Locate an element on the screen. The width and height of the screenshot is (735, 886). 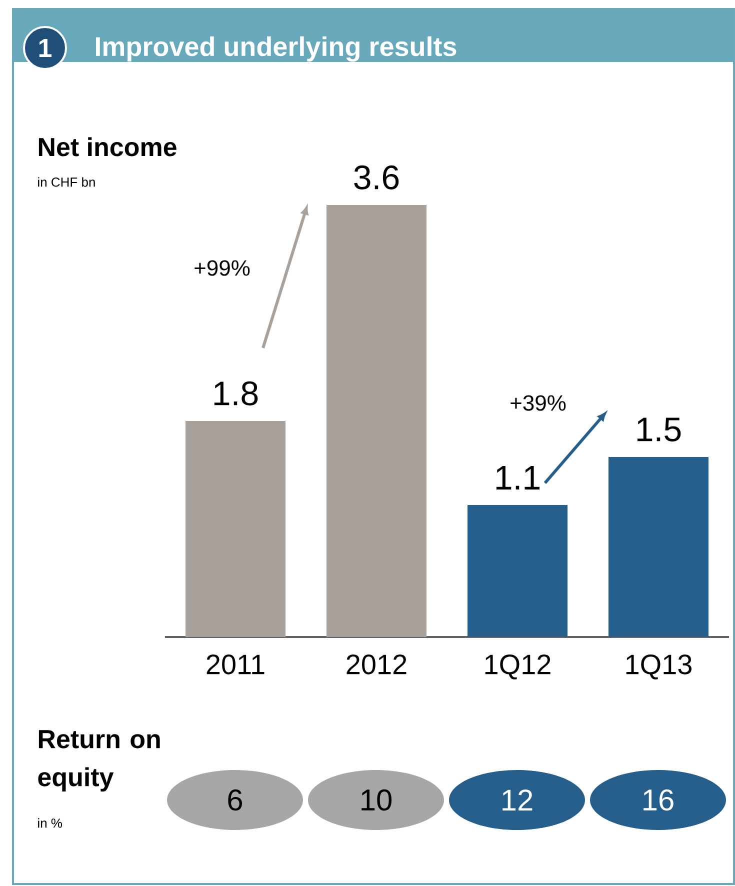
data-label: 1.1 is located at coordinates (518, 478).